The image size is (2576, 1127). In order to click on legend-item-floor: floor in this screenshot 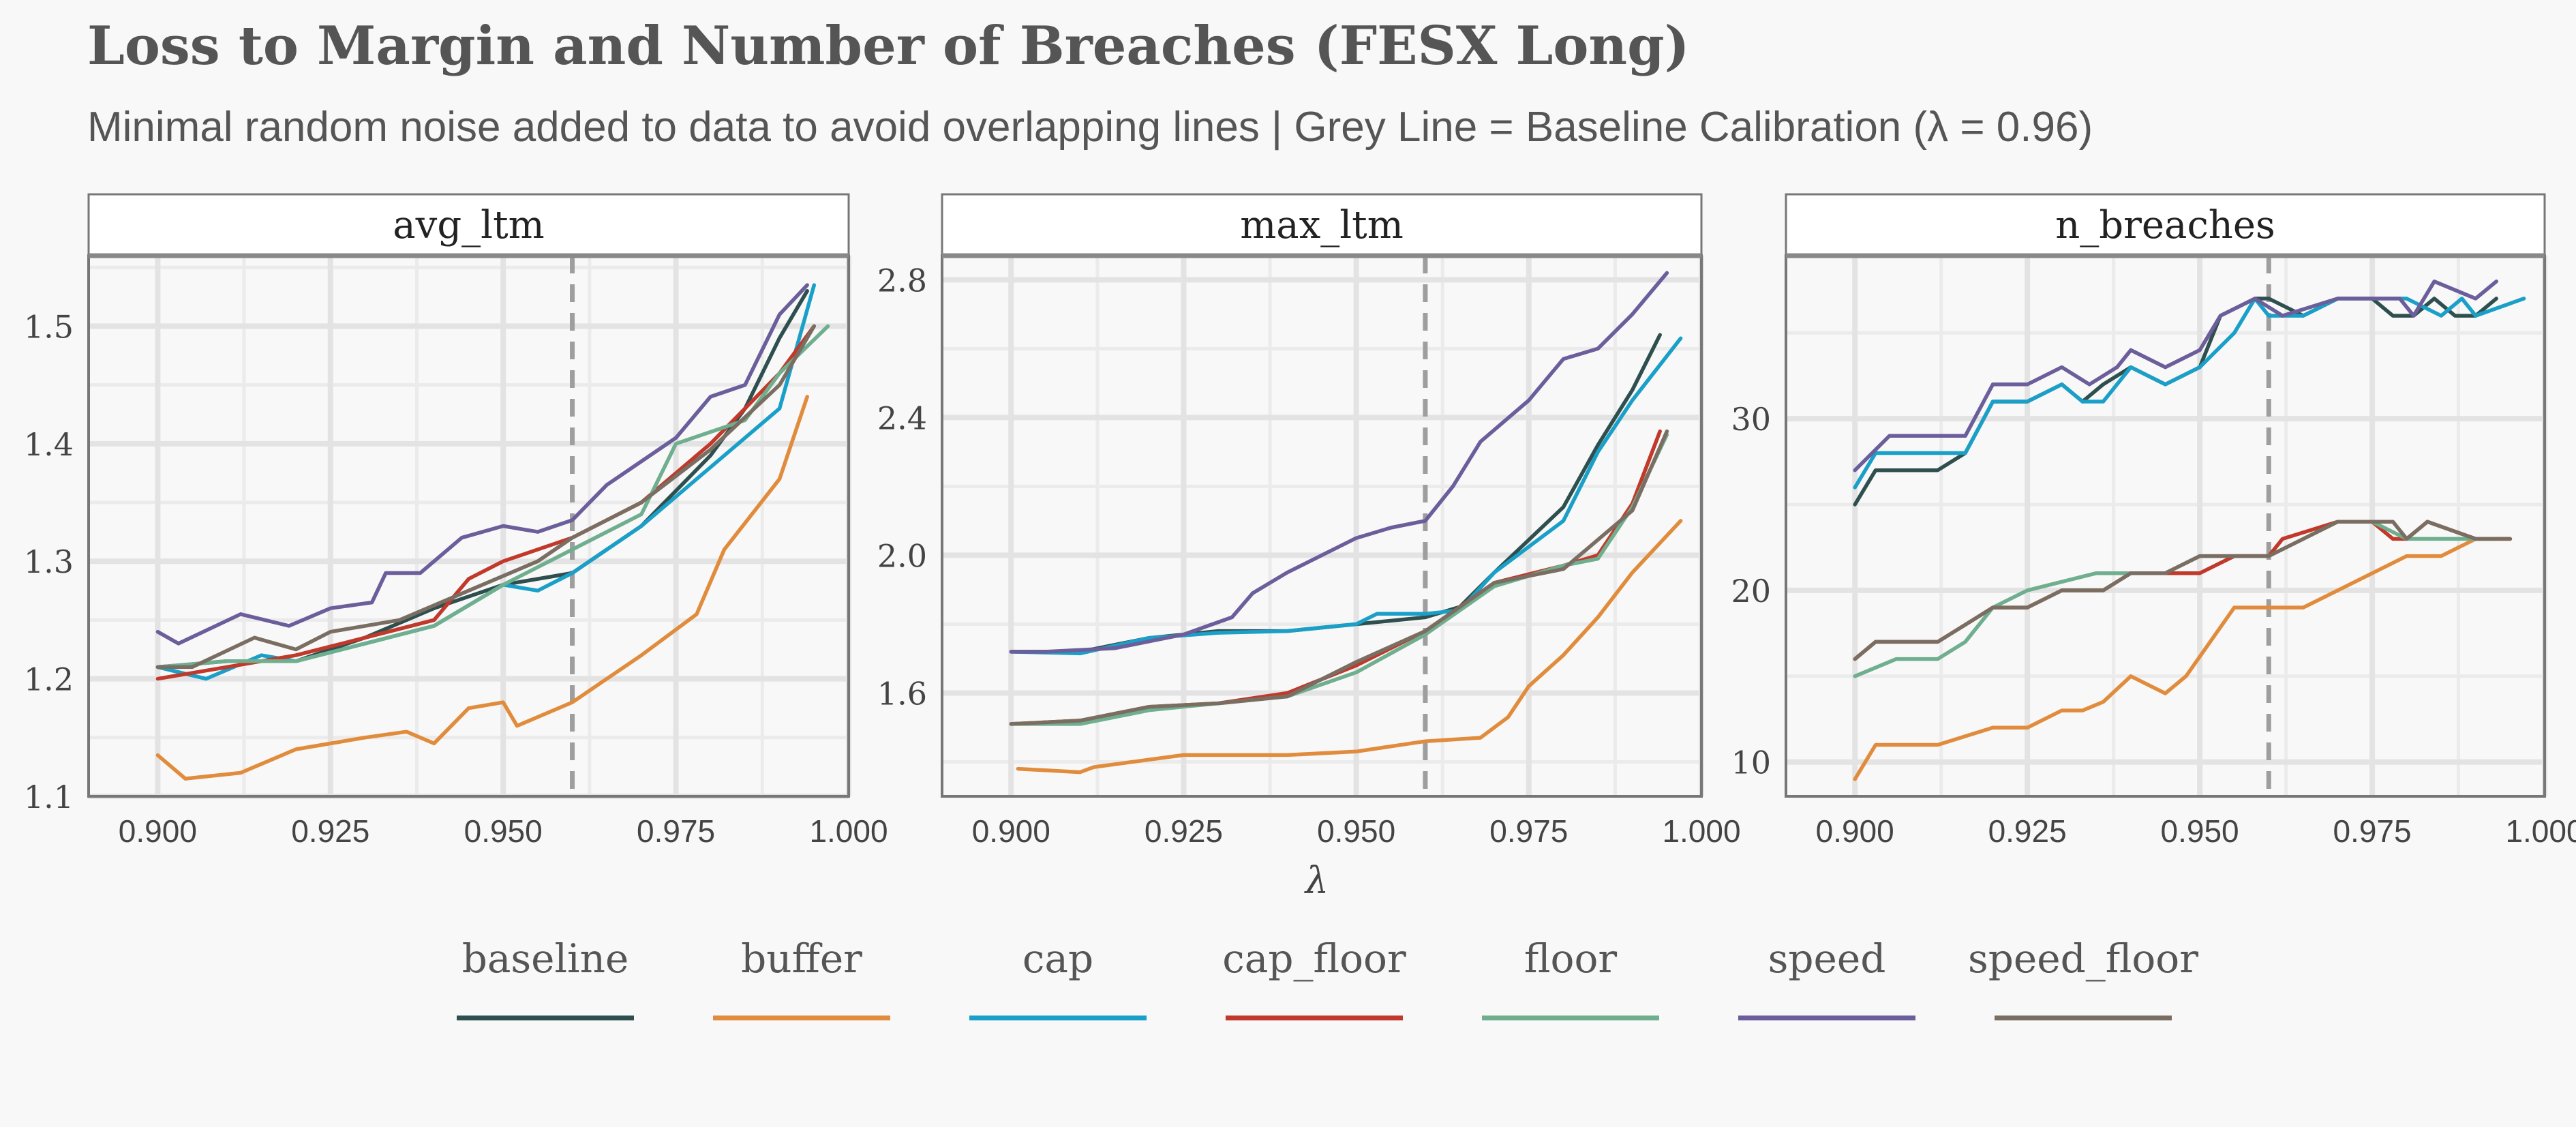, I will do `click(1571, 978)`.